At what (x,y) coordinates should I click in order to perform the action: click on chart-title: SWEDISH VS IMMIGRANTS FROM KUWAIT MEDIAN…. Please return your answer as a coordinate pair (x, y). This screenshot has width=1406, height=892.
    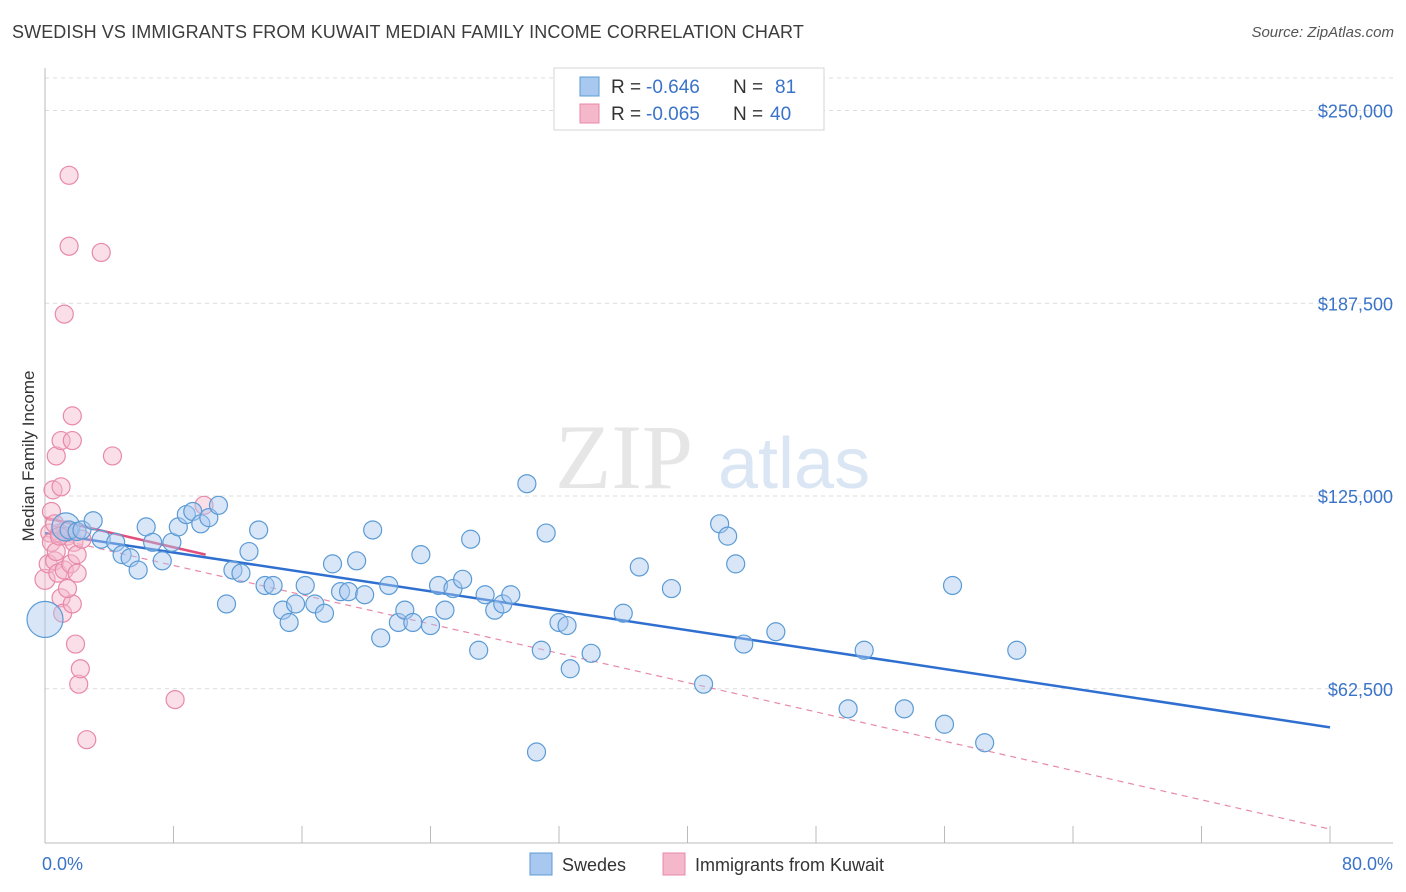
    Looking at the image, I should click on (408, 32).